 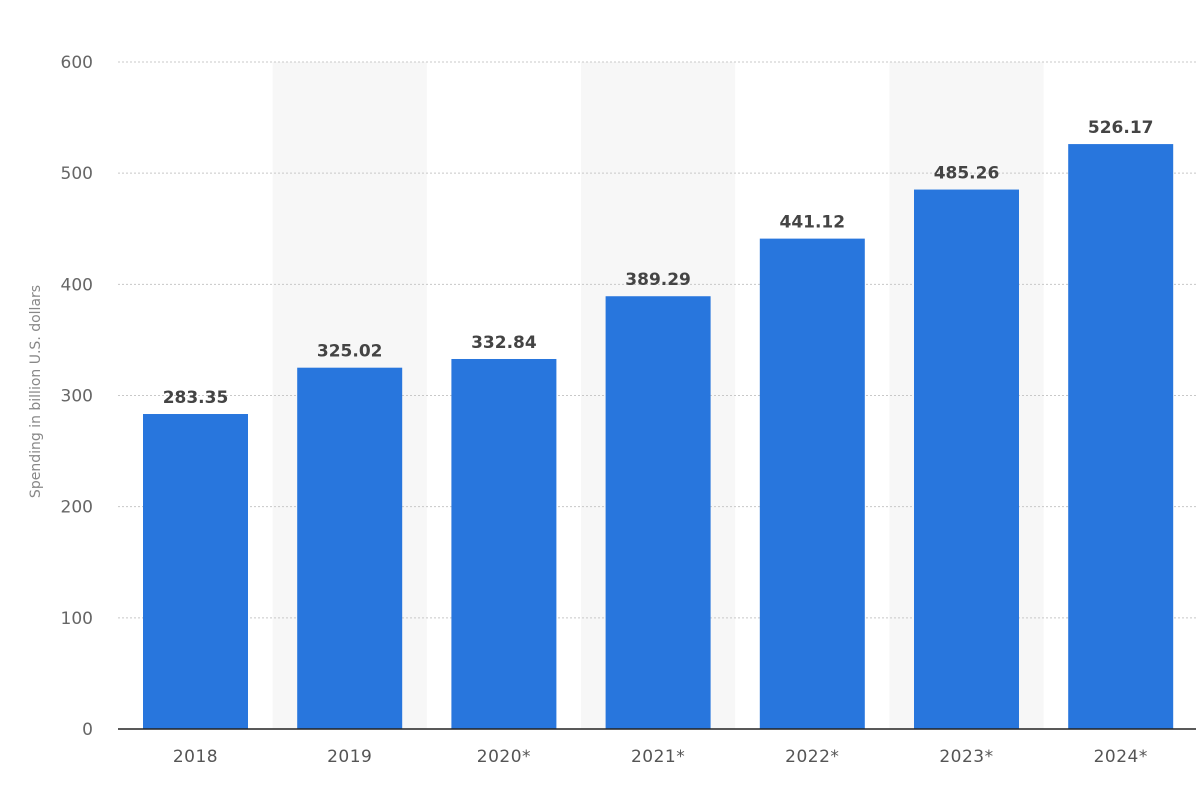 I want to click on bar-2024*, so click(x=1121, y=437).